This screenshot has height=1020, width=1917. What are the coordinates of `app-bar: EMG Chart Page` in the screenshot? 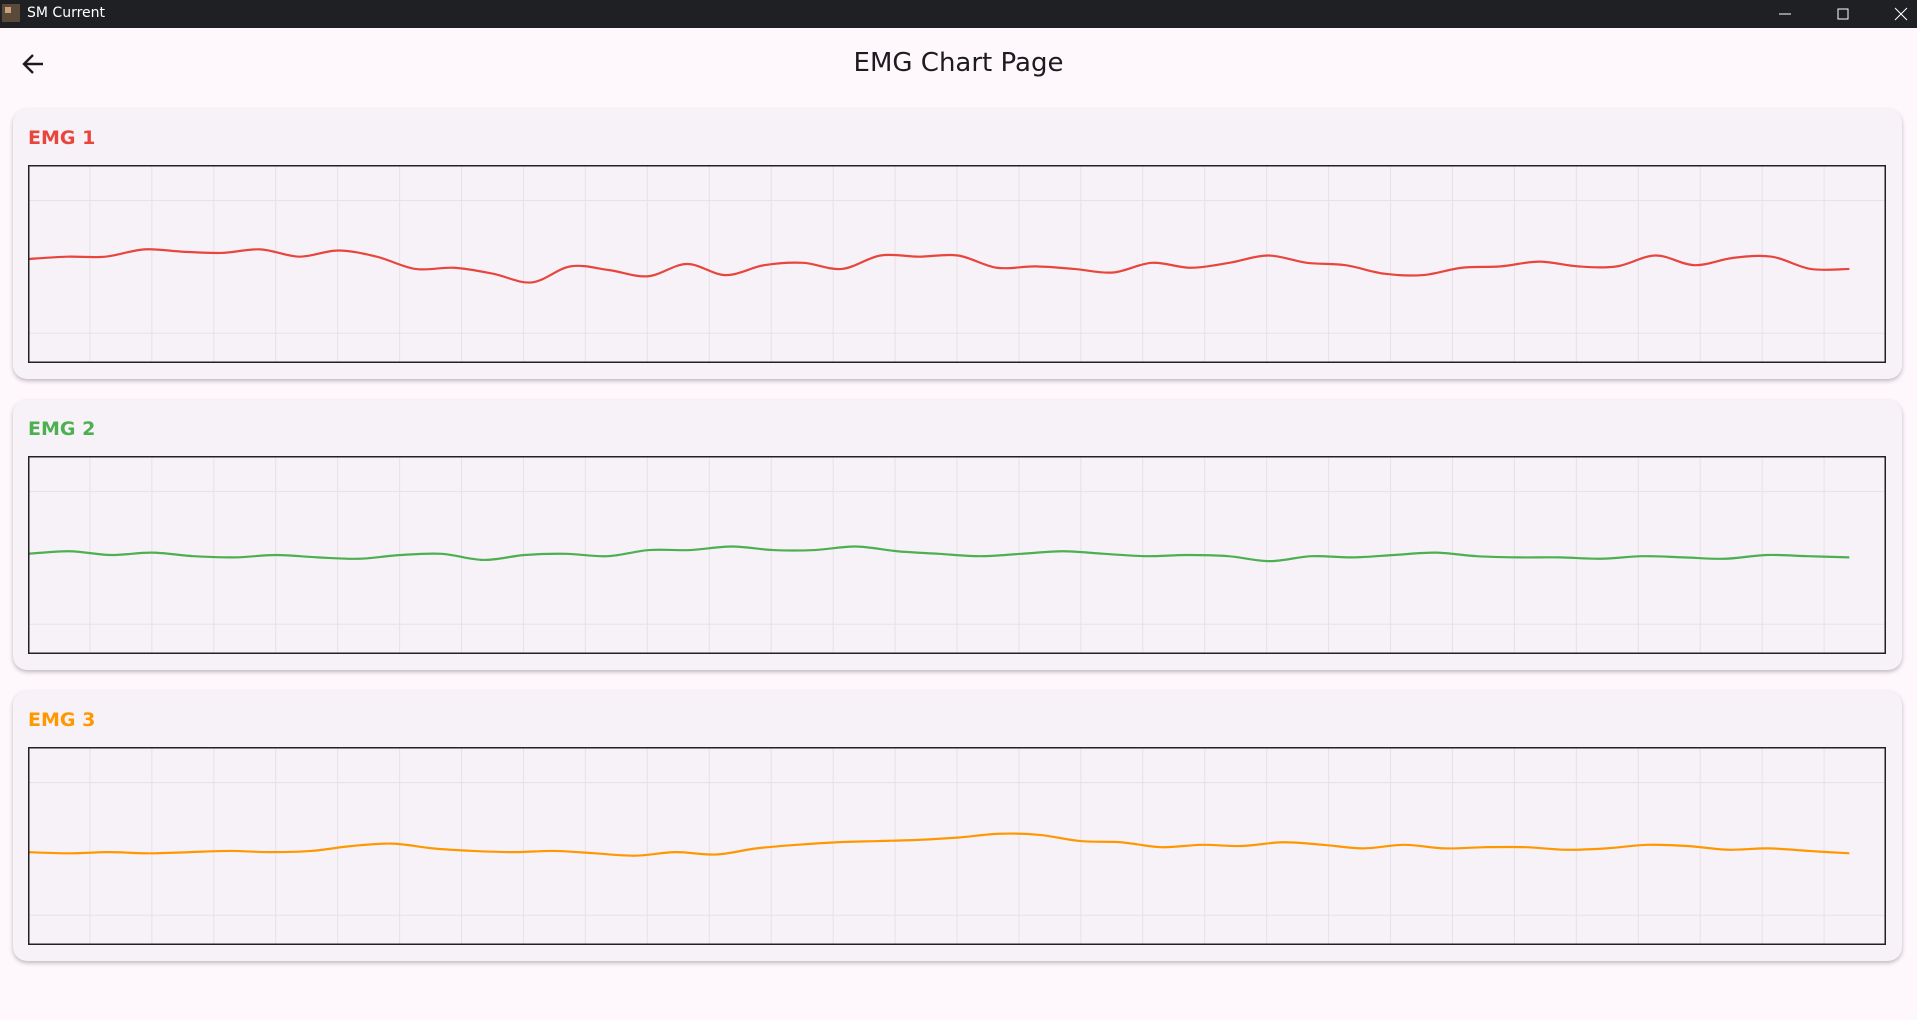 It's located at (958, 68).